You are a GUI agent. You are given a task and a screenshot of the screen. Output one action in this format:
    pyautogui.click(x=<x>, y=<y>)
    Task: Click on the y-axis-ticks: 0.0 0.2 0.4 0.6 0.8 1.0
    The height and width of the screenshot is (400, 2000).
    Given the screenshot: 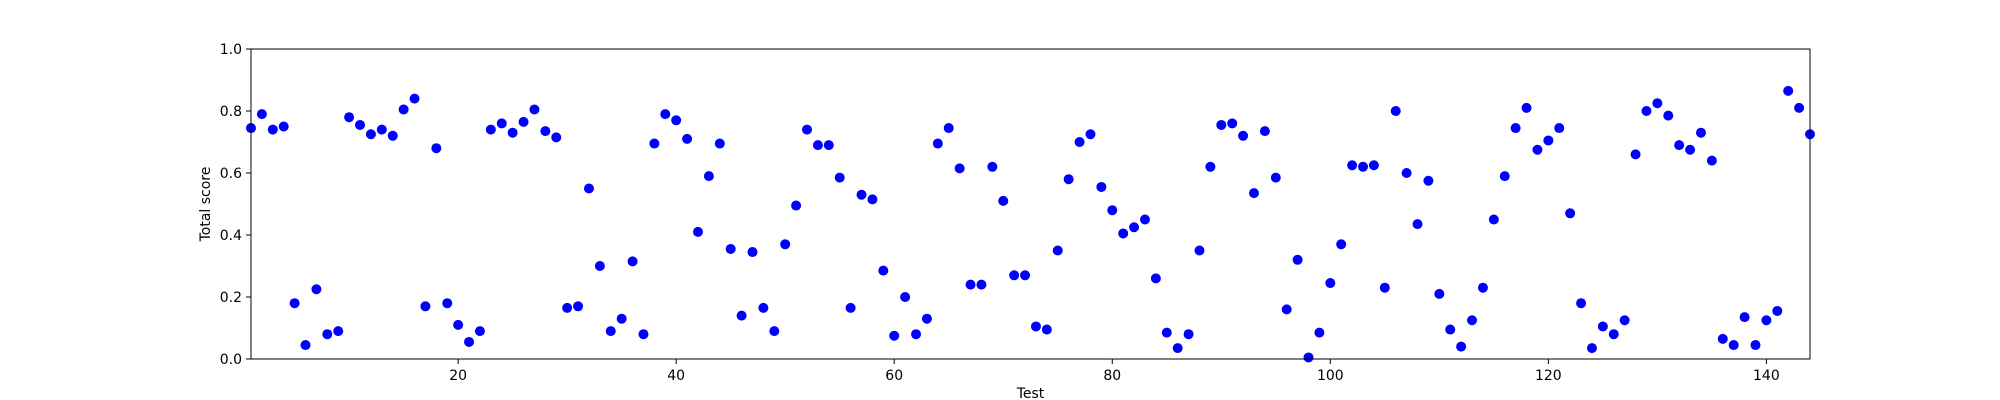 What is the action you would take?
    pyautogui.click(x=235, y=205)
    